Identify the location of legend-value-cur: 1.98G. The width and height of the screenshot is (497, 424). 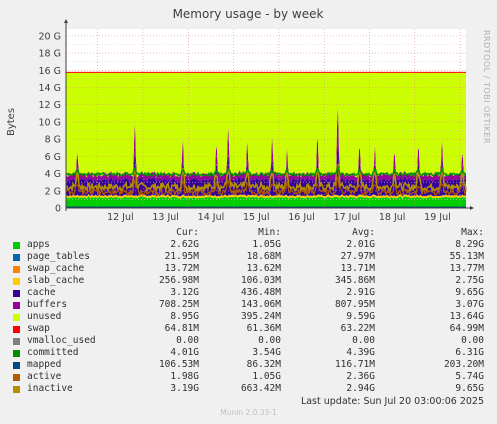
(184, 376).